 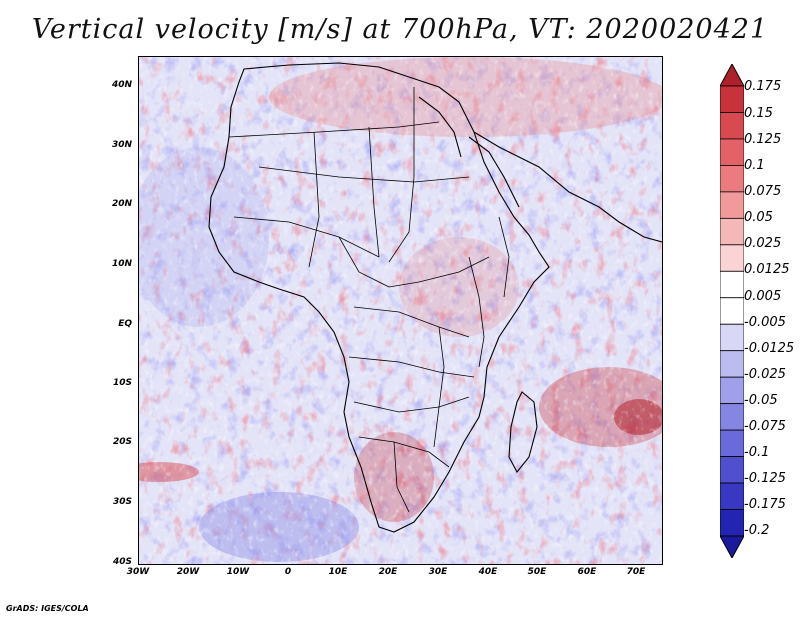 What do you see at coordinates (121, 204) in the screenshot?
I see `lat-label-20n: 20N` at bounding box center [121, 204].